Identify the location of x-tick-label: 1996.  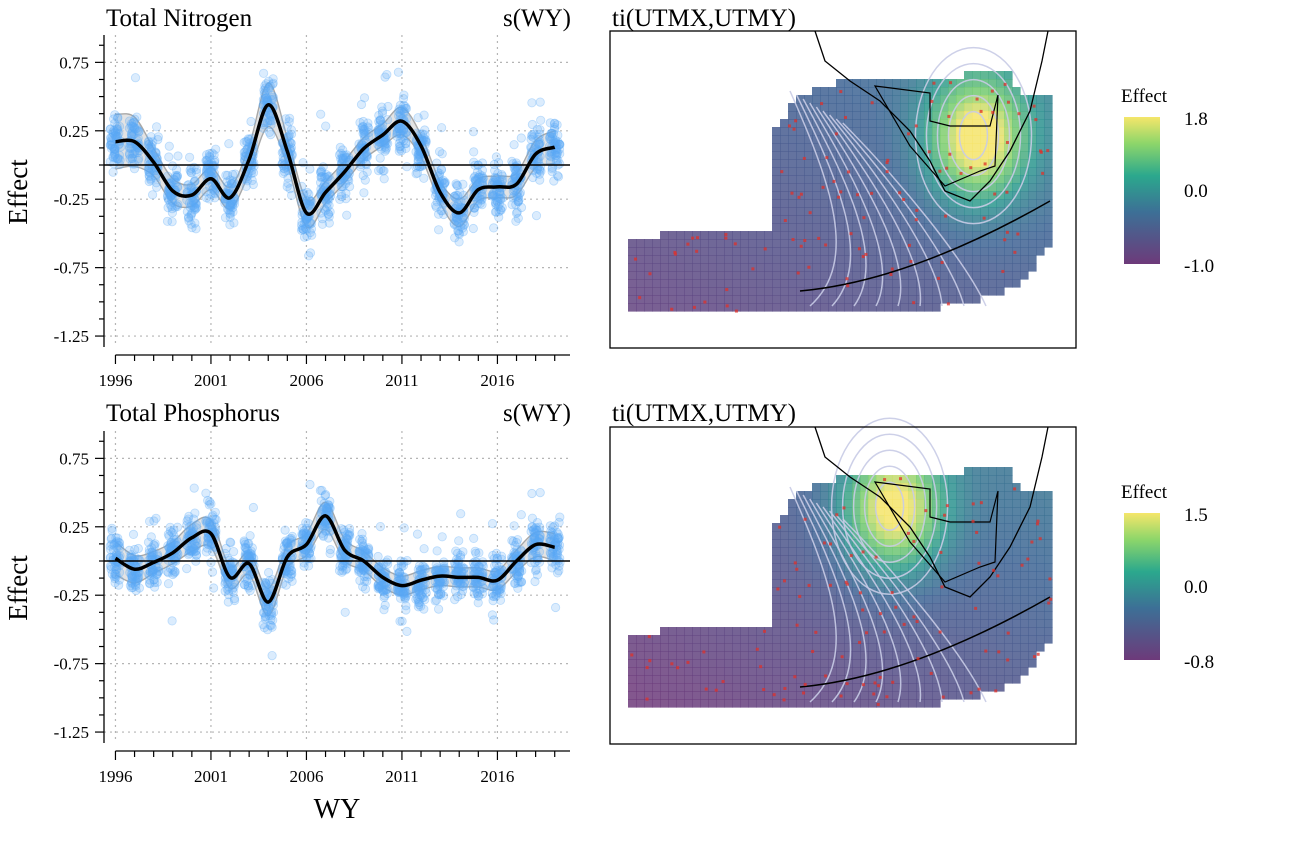
(115, 776).